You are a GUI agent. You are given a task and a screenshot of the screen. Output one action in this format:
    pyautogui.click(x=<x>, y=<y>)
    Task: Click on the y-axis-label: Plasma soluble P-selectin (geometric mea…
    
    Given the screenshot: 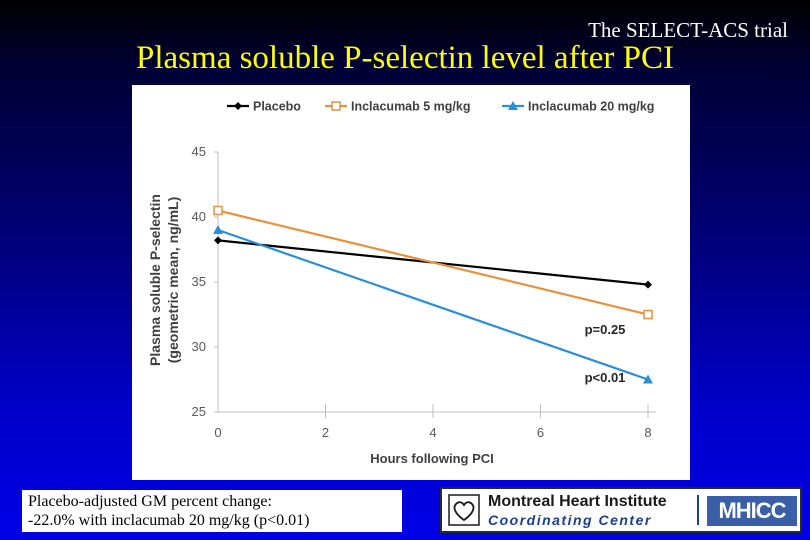 What is the action you would take?
    pyautogui.click(x=164, y=280)
    